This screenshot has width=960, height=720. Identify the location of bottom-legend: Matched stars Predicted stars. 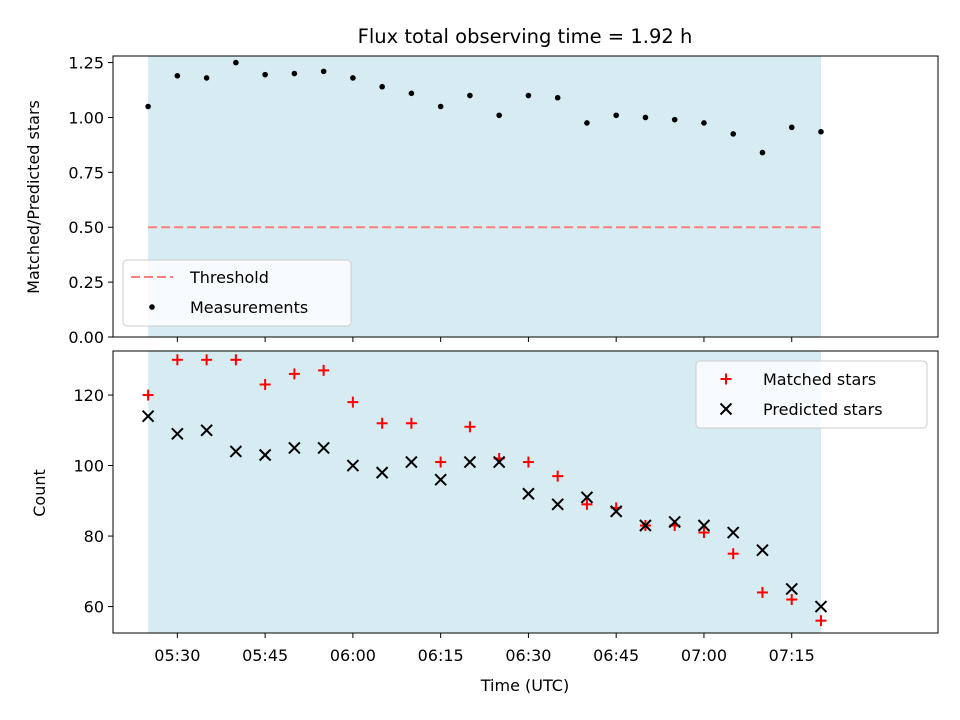
(811, 394).